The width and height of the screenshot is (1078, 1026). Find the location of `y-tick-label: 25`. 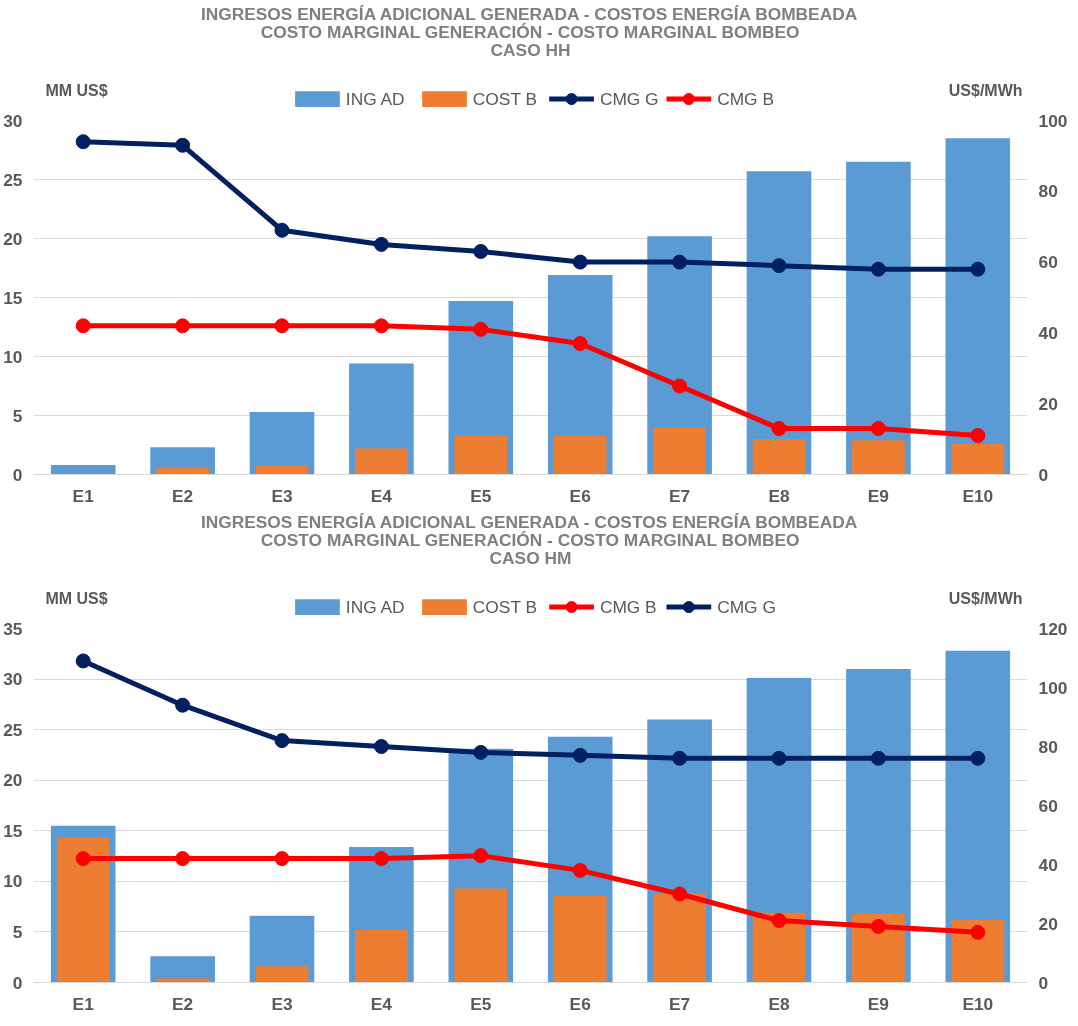

y-tick-label: 25 is located at coordinates (13, 179).